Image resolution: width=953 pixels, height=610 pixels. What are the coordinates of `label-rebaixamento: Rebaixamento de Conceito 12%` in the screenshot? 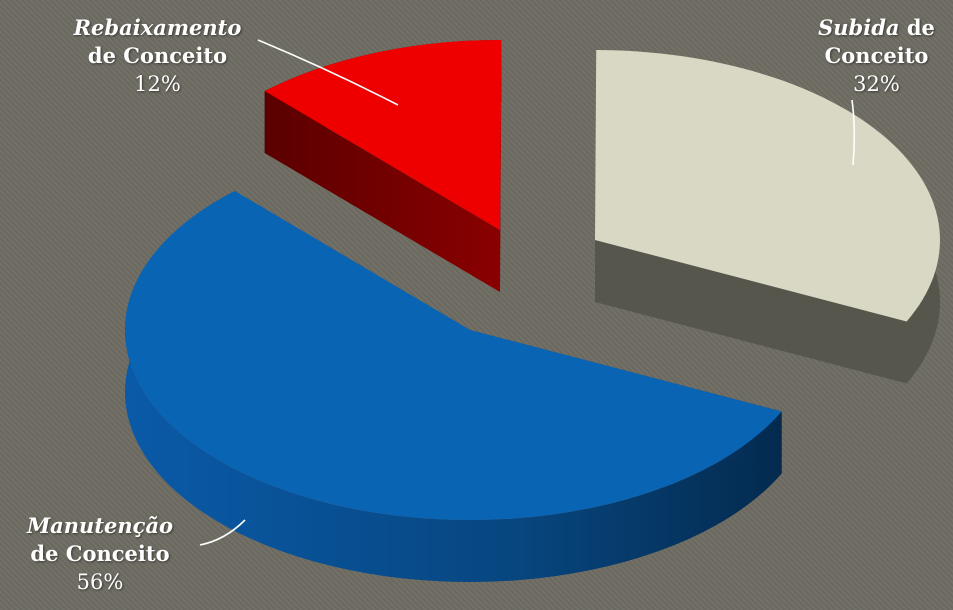 It's located at (157, 56).